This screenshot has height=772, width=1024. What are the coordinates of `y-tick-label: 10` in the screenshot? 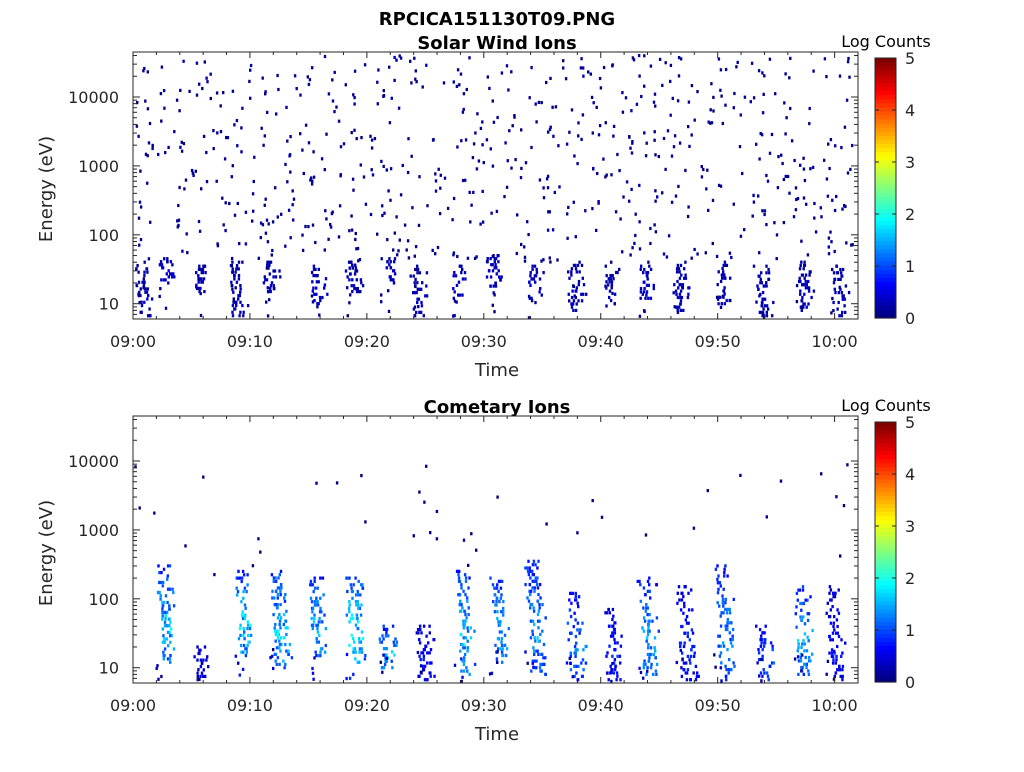 It's located at (109, 304).